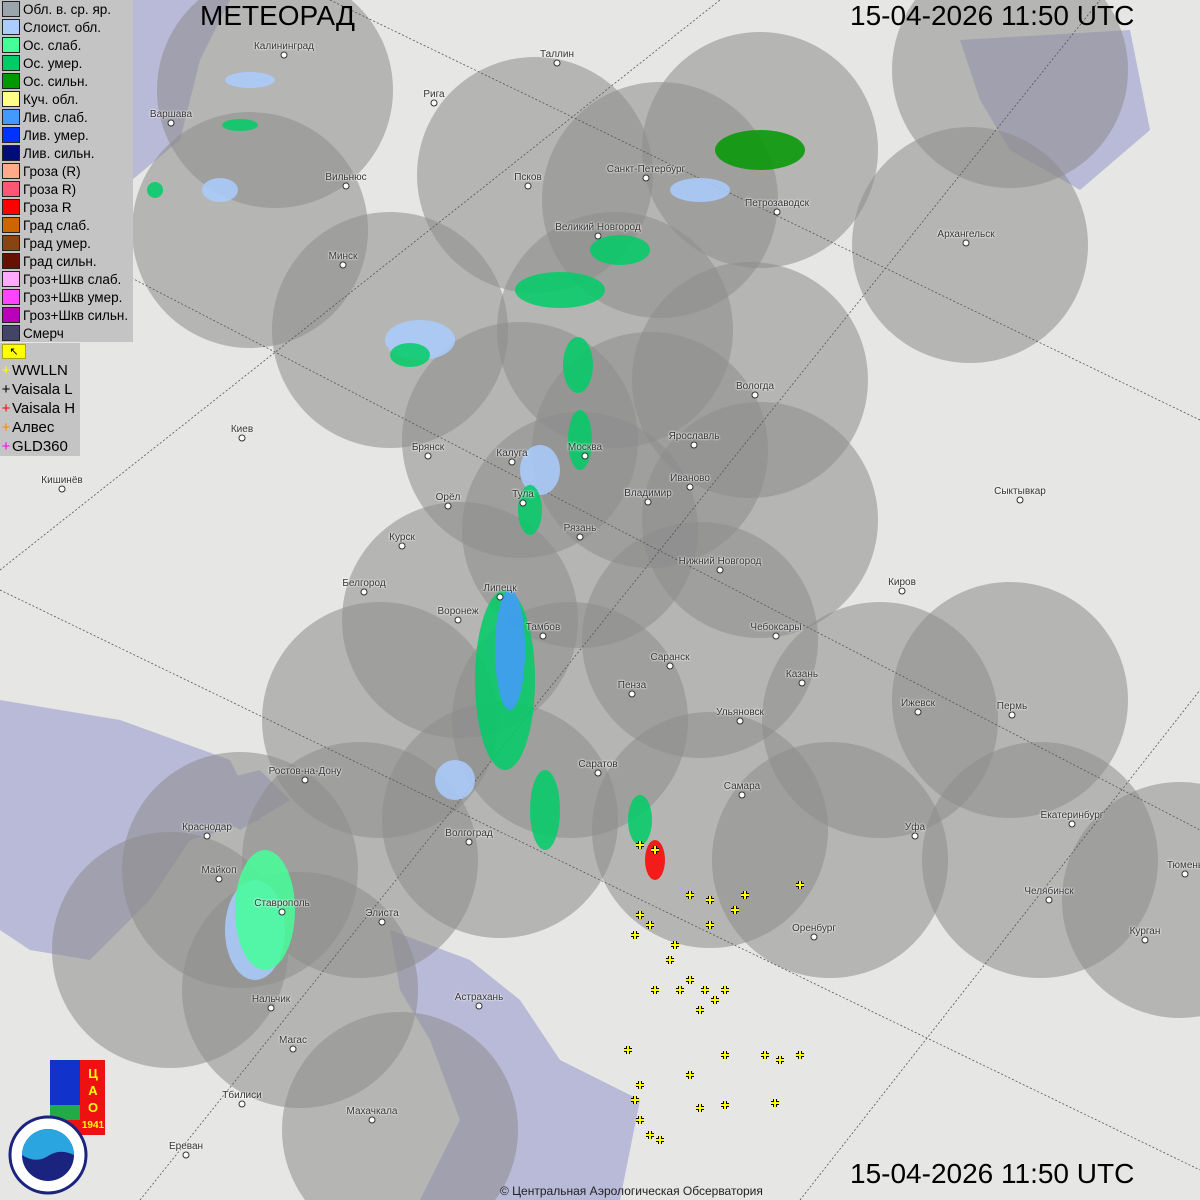 The width and height of the screenshot is (1200, 1200). What do you see at coordinates (670, 657) in the screenshot?
I see `city-label: Саранск` at bounding box center [670, 657].